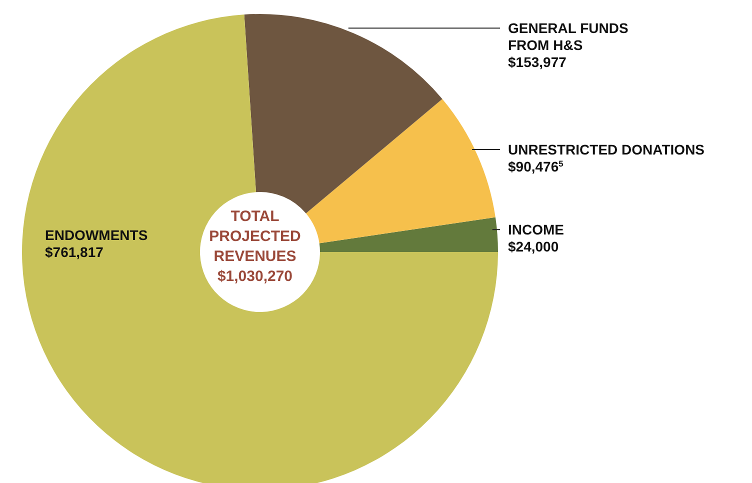 The width and height of the screenshot is (752, 483). Describe the element at coordinates (255, 276) in the screenshot. I see `text: $1,030,270` at that location.